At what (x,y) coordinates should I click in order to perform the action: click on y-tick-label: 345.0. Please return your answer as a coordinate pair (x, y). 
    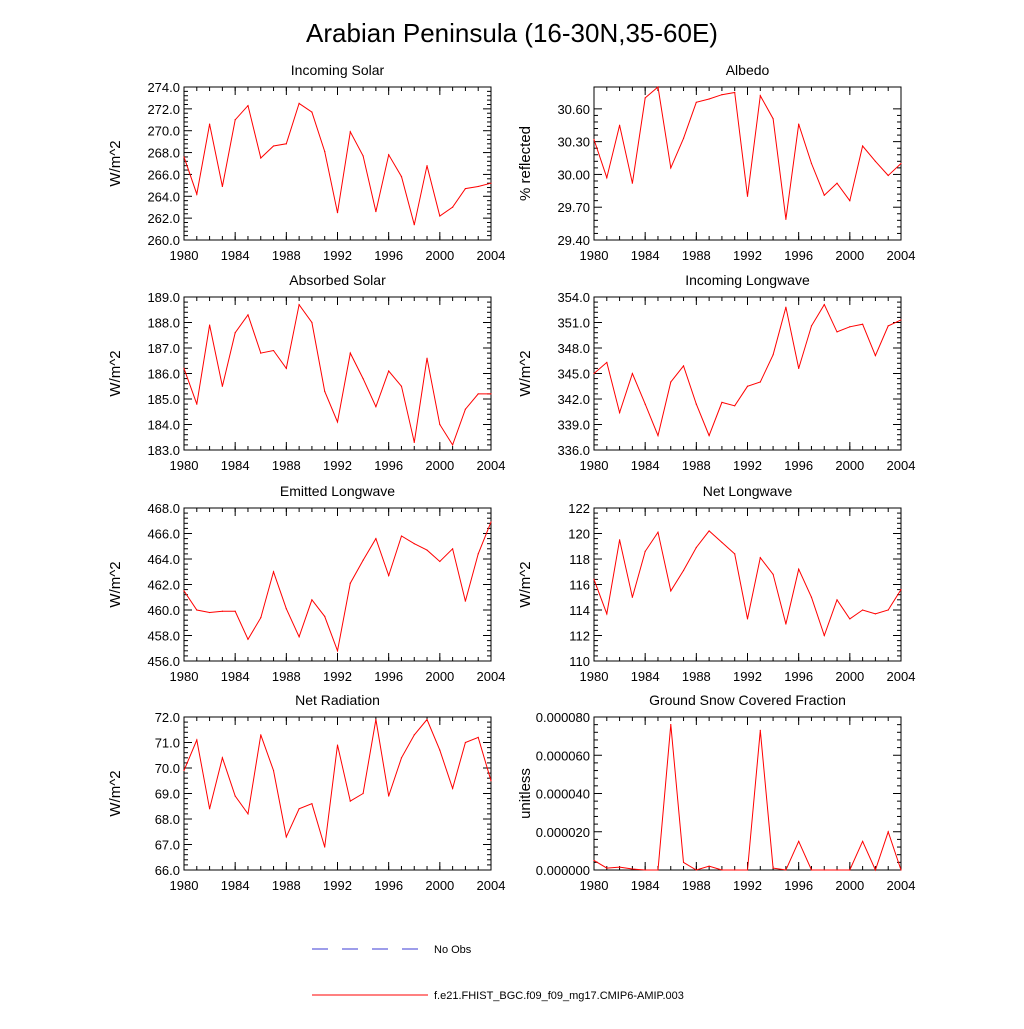
    Looking at the image, I should click on (573, 374).